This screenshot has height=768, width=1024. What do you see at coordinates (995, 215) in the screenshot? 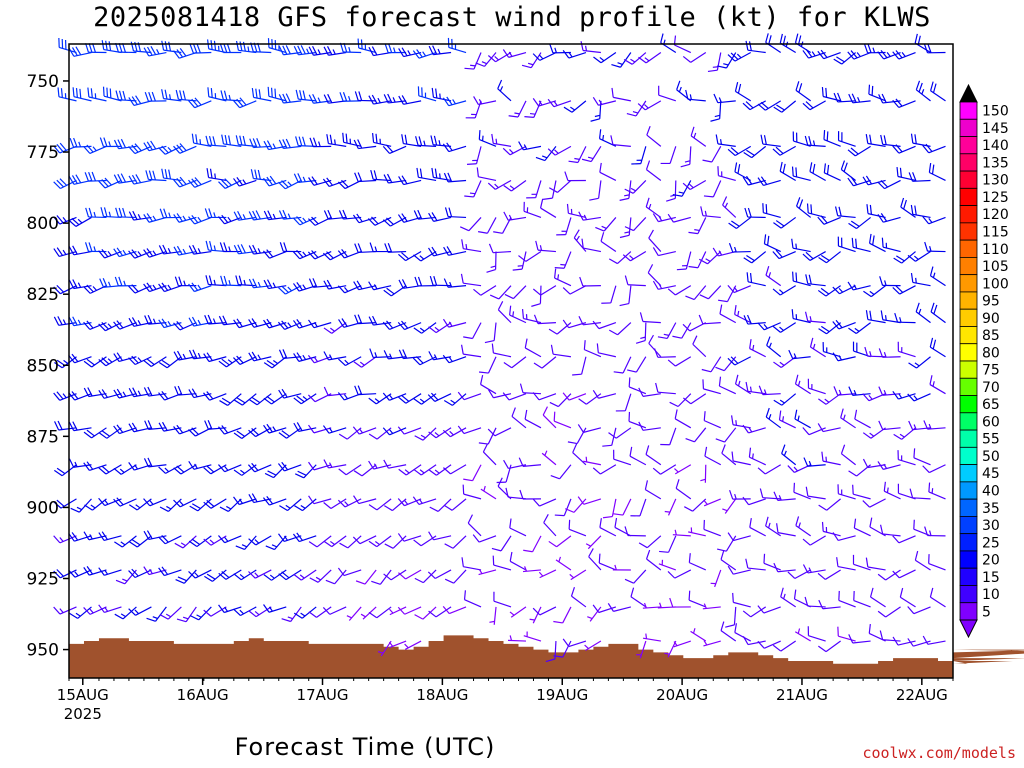
I see `colorbar-label: 120` at bounding box center [995, 215].